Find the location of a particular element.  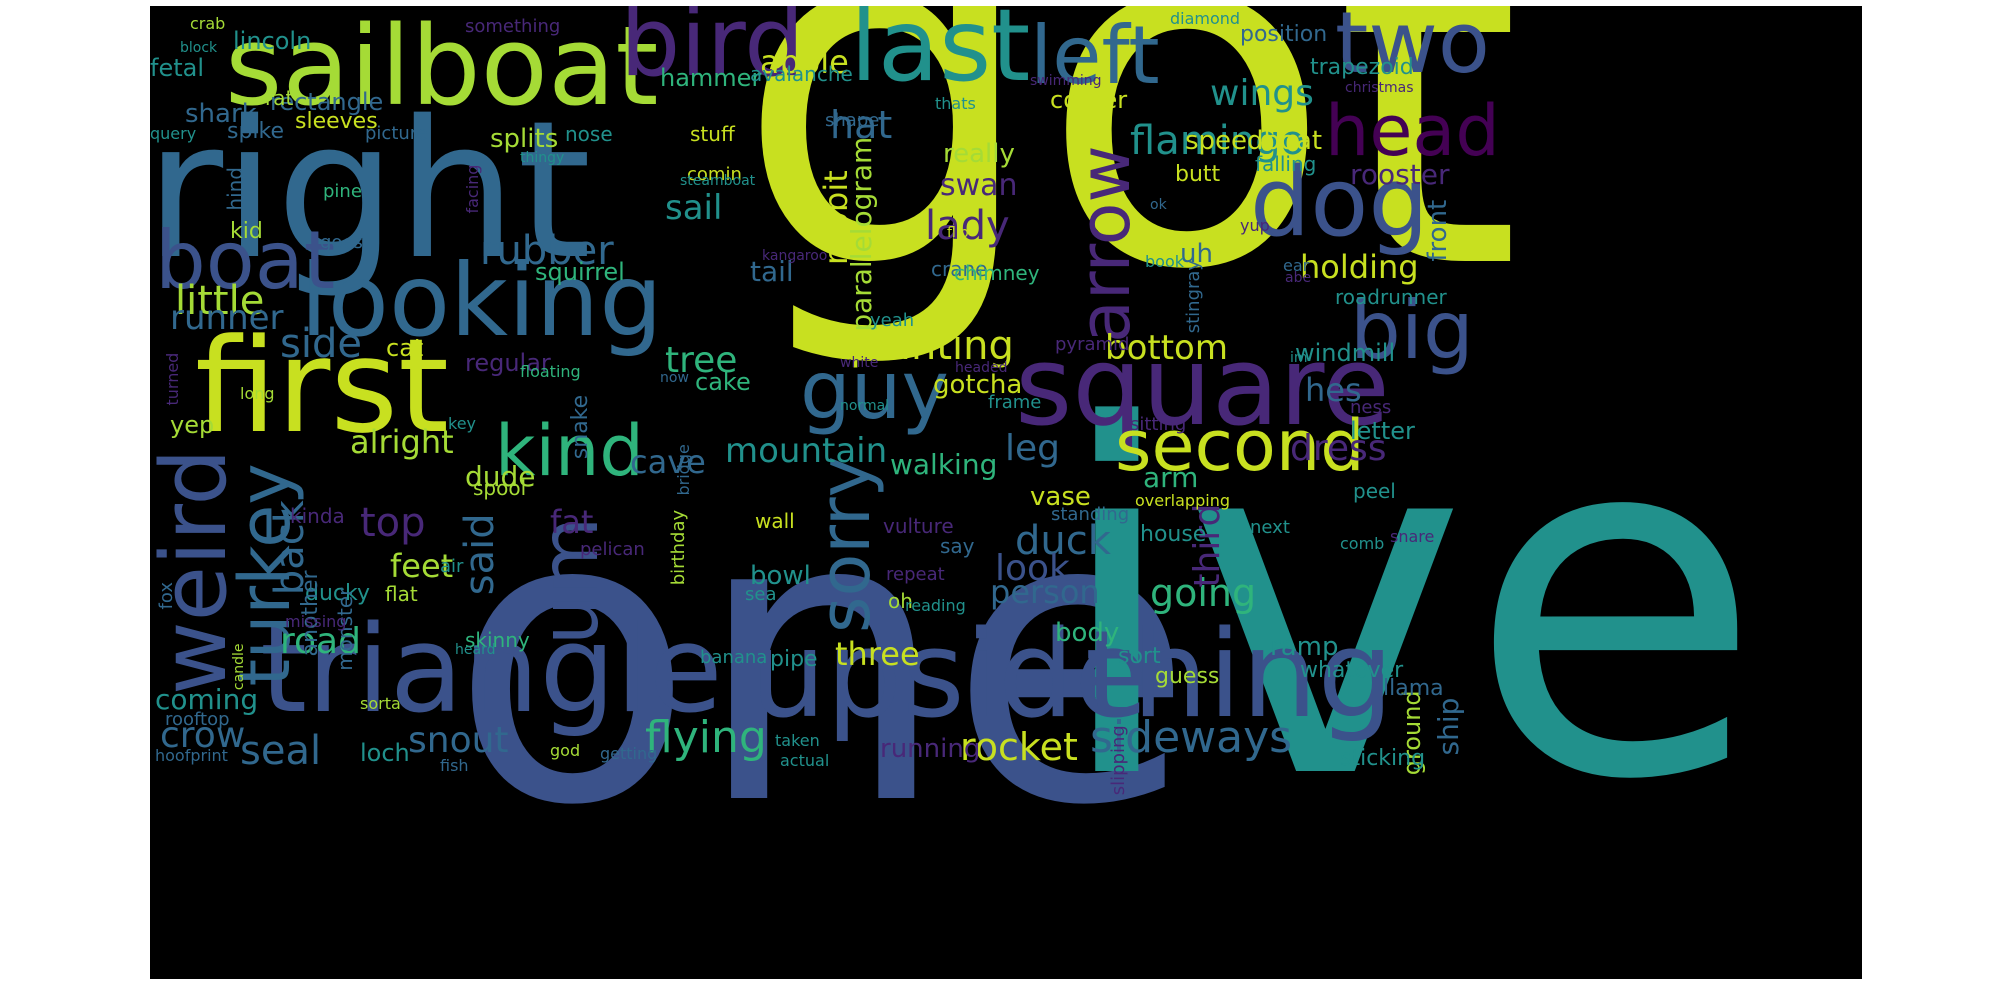

word-look: look is located at coordinates (1032, 568).